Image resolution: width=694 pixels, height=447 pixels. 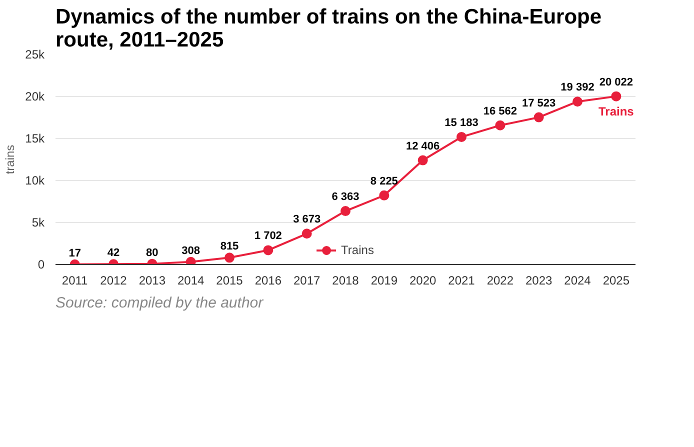 What do you see at coordinates (39, 223) in the screenshot?
I see `y-tick-label: 5k` at bounding box center [39, 223].